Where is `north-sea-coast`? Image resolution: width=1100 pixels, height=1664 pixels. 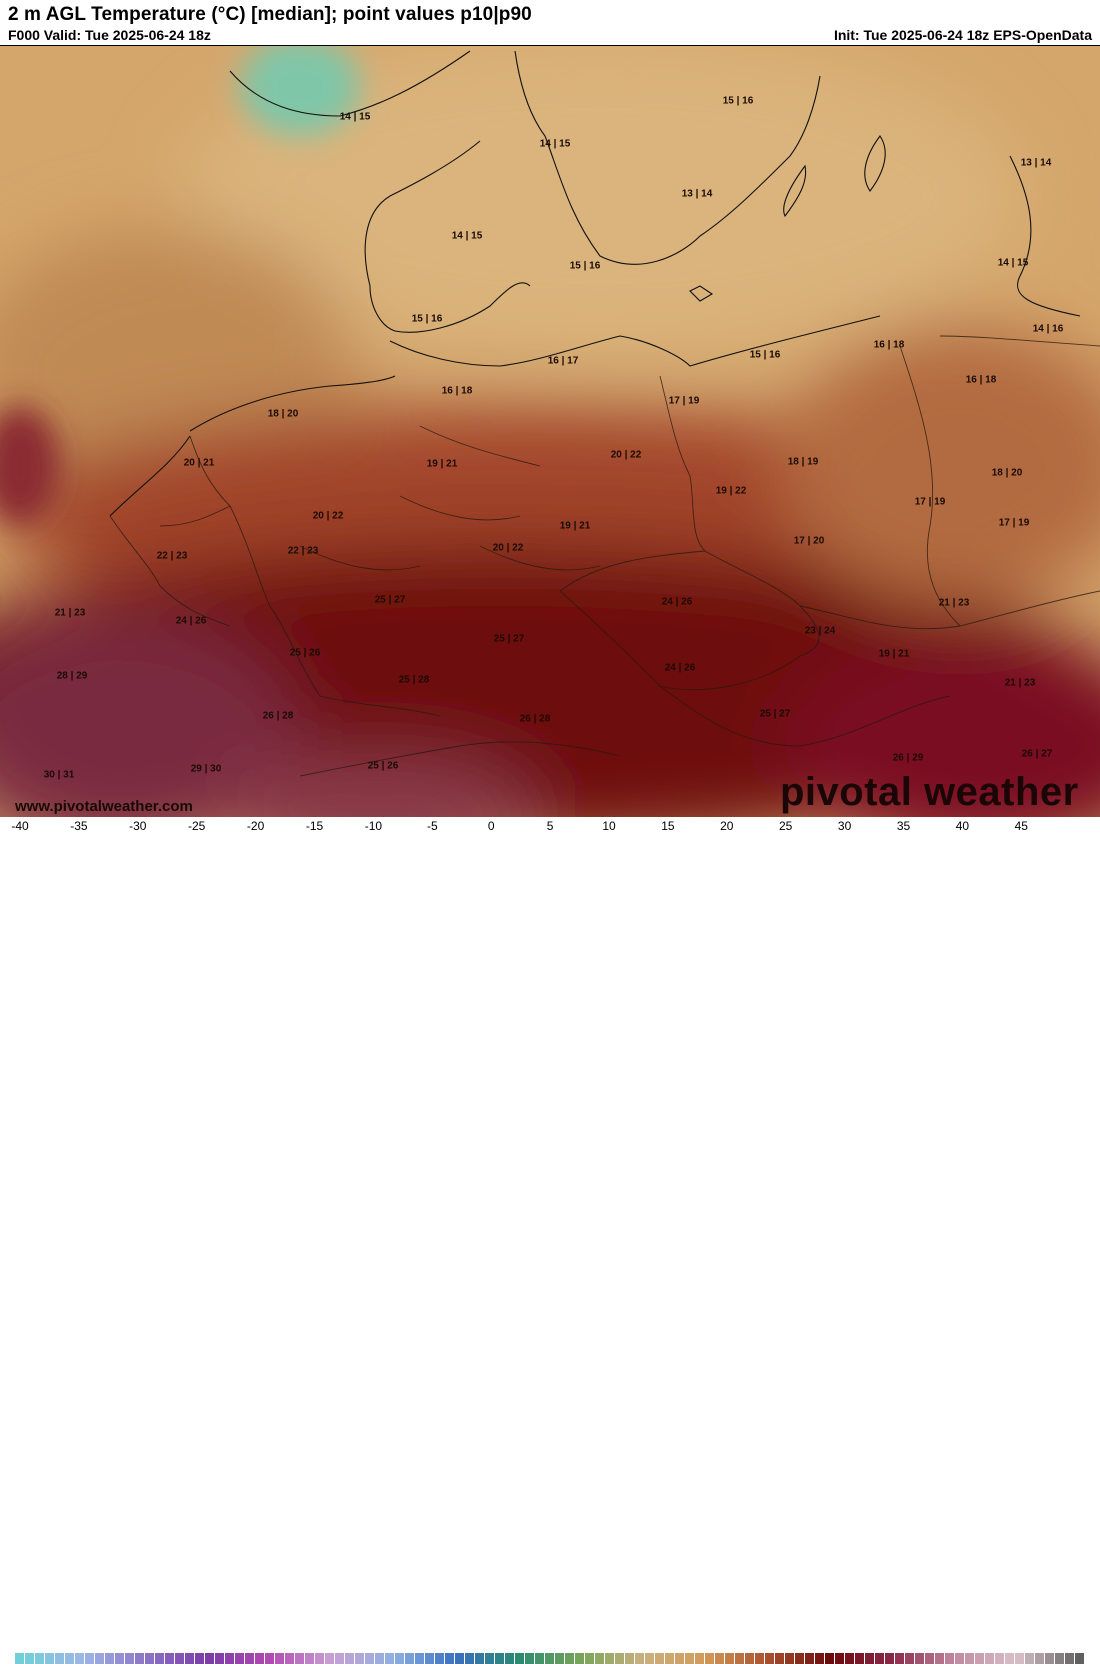
north-sea-coast is located at coordinates (292, 403).